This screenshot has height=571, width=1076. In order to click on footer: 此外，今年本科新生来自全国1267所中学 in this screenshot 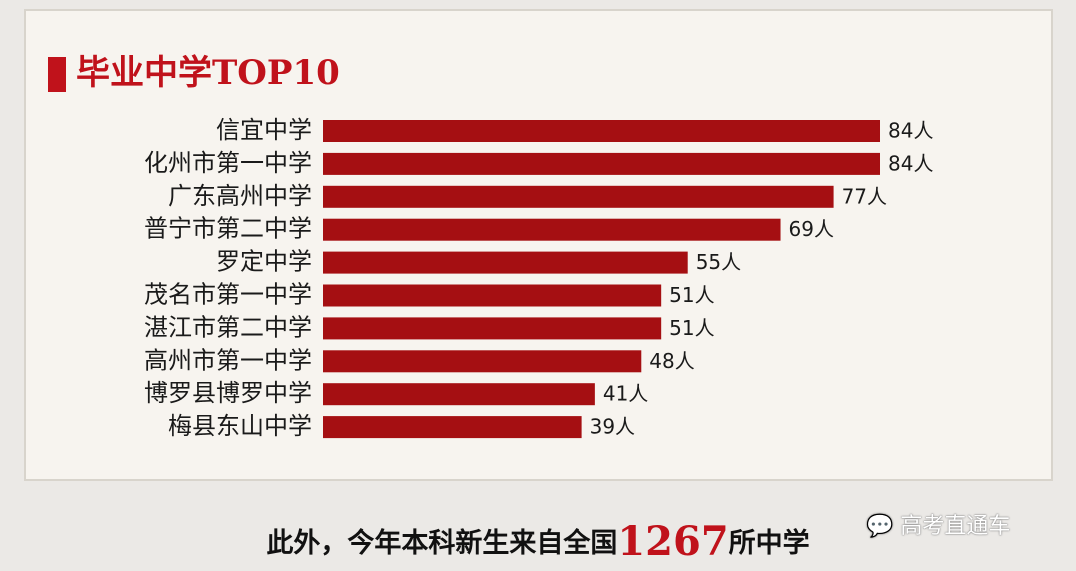, I will do `click(538, 541)`.